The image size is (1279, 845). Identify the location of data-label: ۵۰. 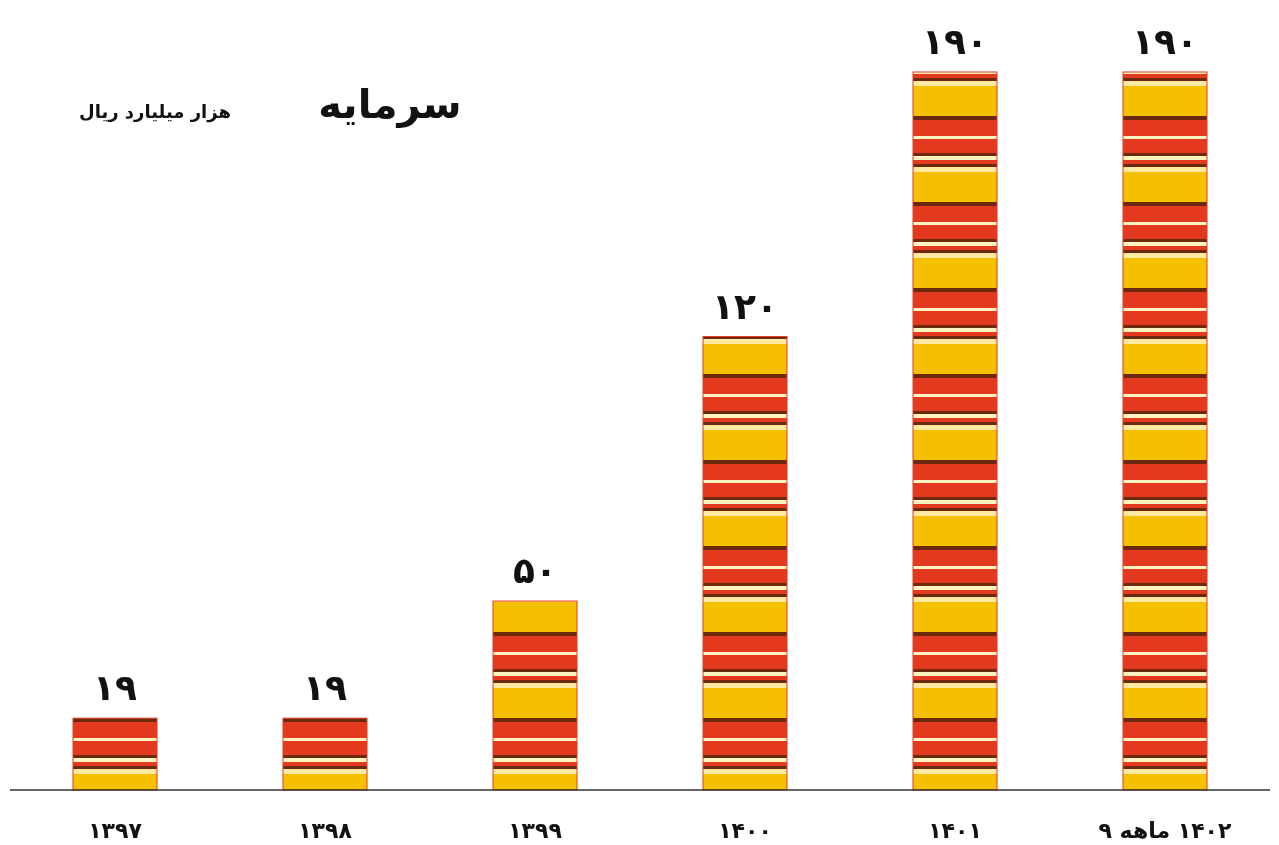
(535, 571).